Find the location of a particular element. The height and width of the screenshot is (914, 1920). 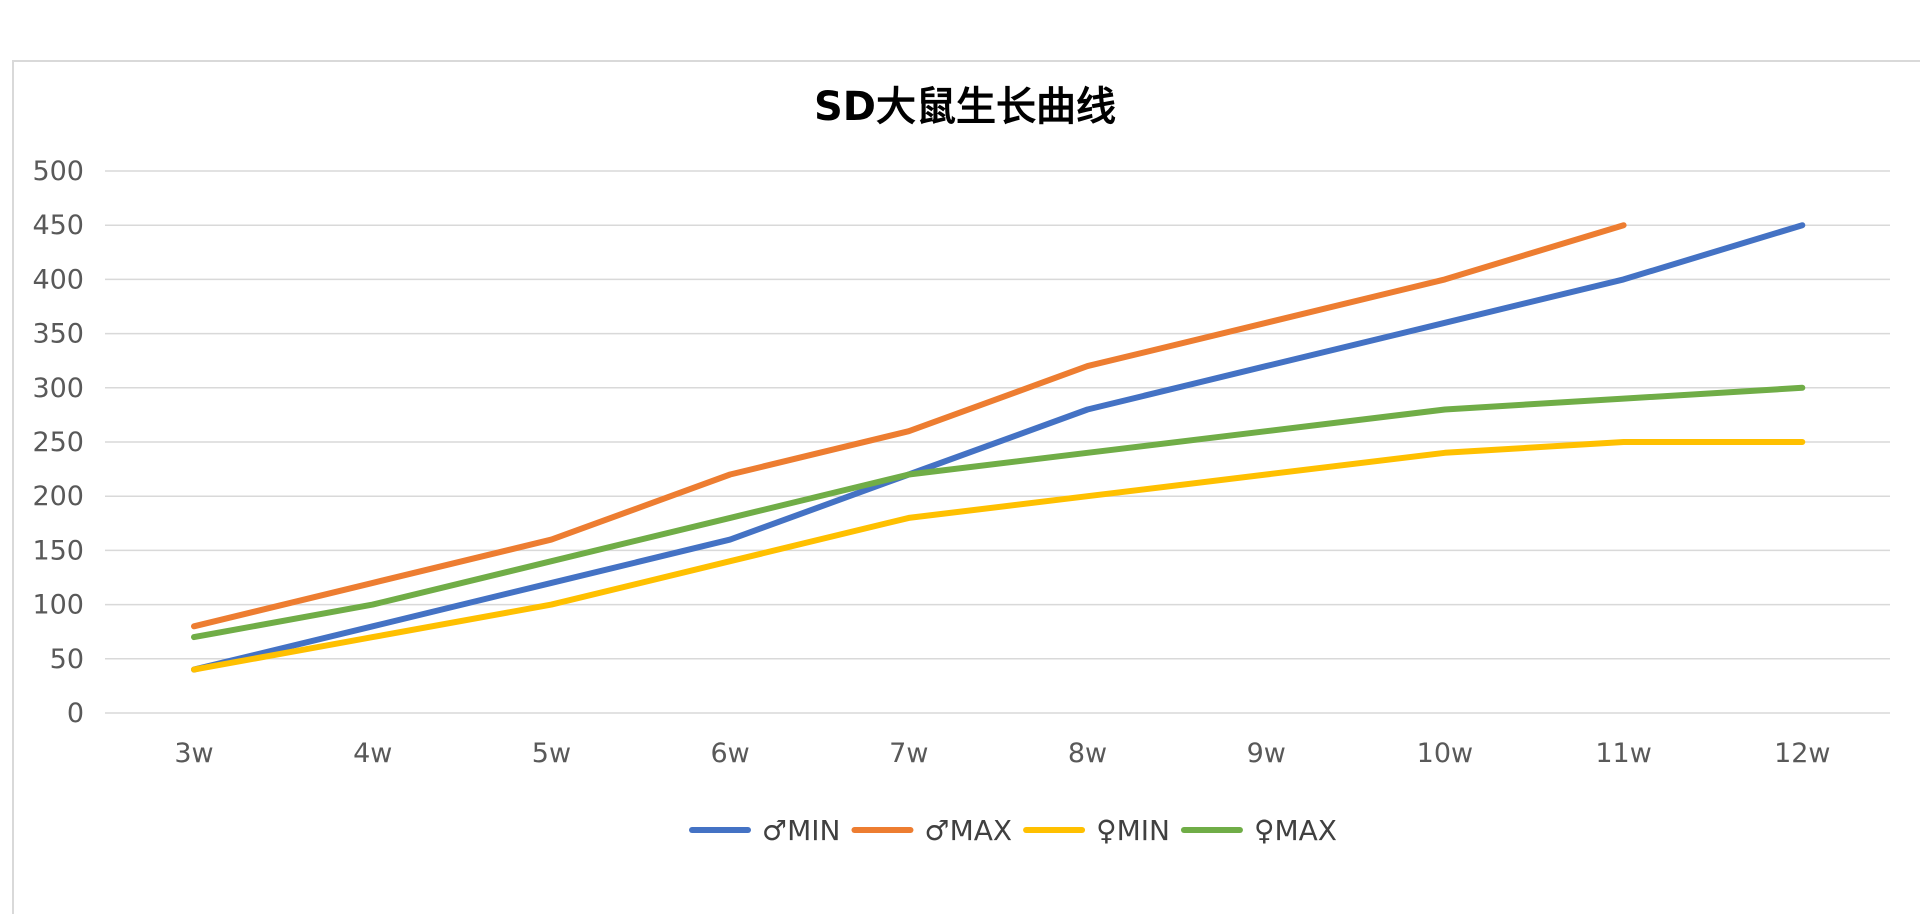

x-tick-label: 7w is located at coordinates (908, 753).